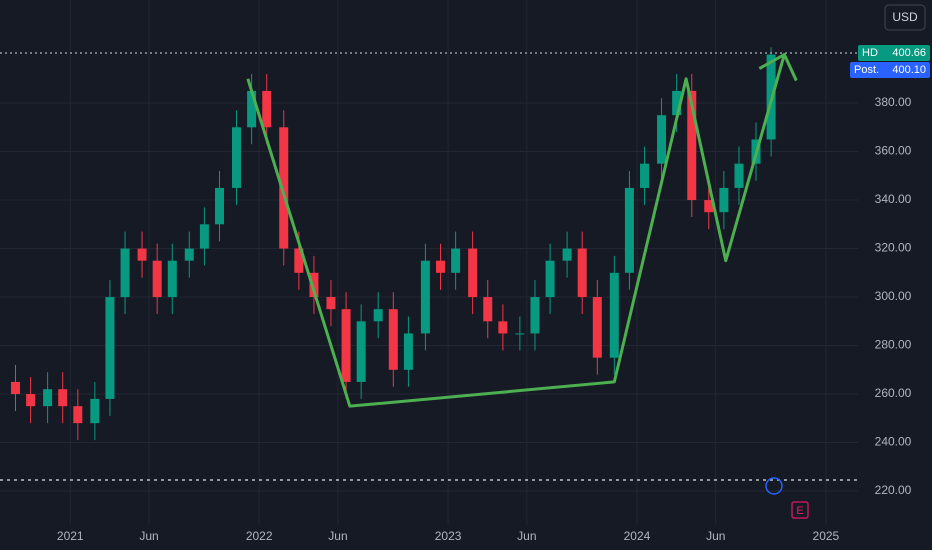 This screenshot has width=932, height=550. What do you see at coordinates (893, 248) in the screenshot?
I see `y-tick-label: 320.00` at bounding box center [893, 248].